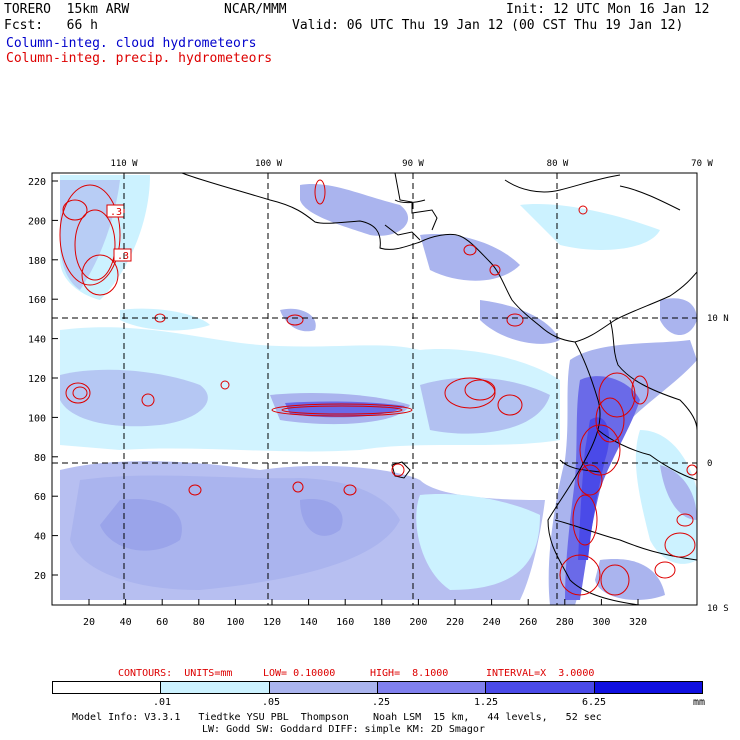  I want to click on y-axis: 220 200 180 160 140 120 100 80 60 40 20, so click(43, 379).